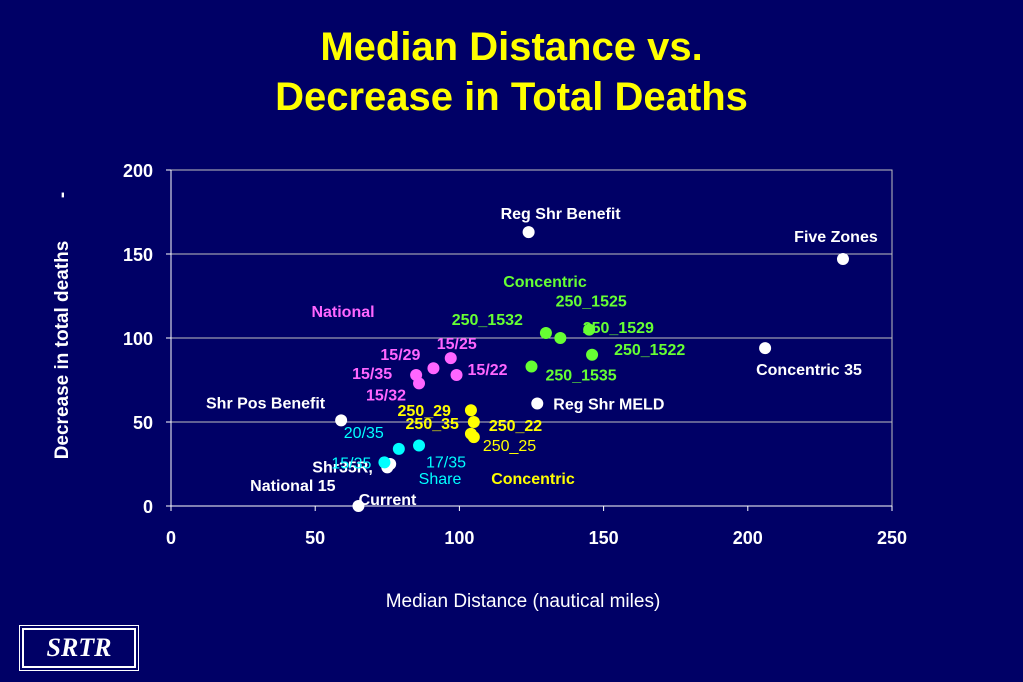 Image resolution: width=1023 pixels, height=682 pixels. I want to click on point-label: Five Zones, so click(836, 237).